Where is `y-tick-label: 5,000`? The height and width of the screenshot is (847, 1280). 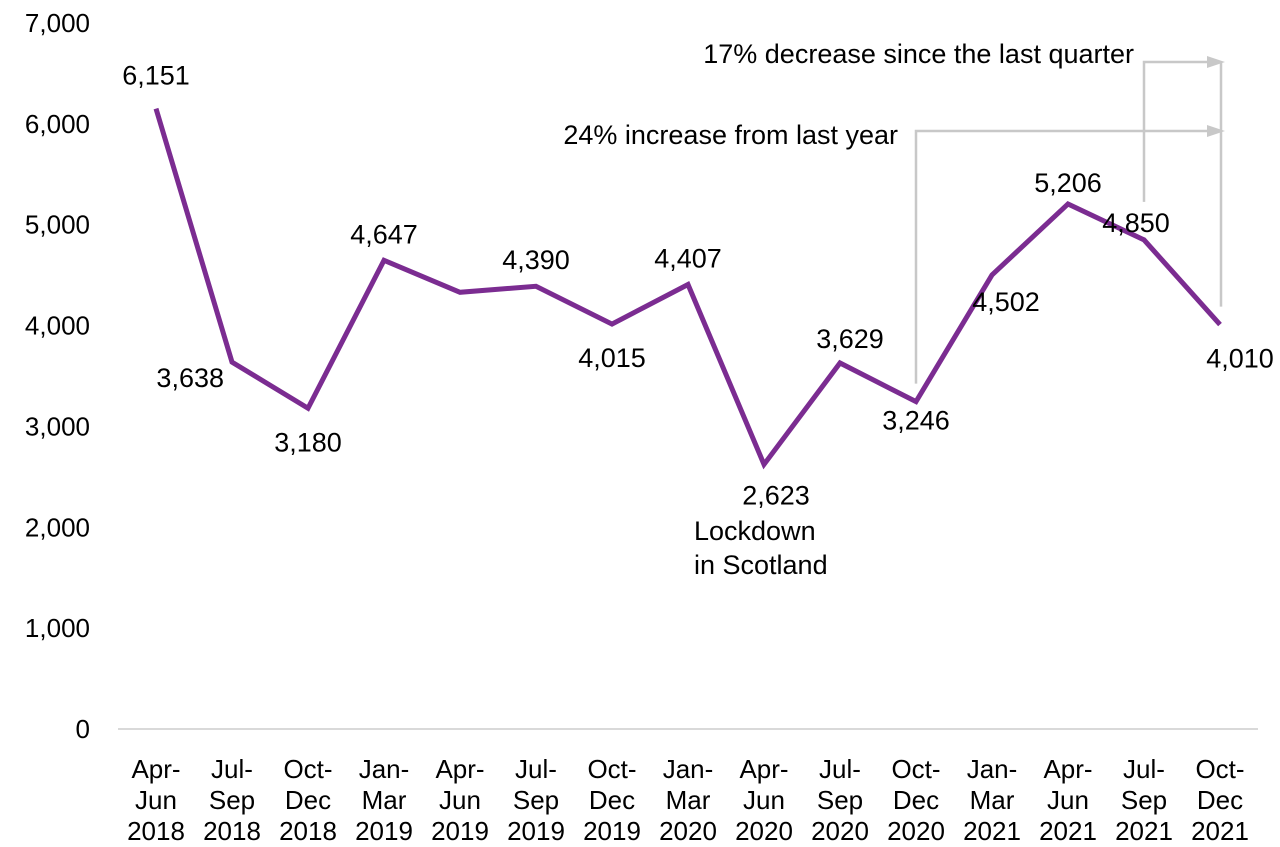
y-tick-label: 5,000 is located at coordinates (57, 225).